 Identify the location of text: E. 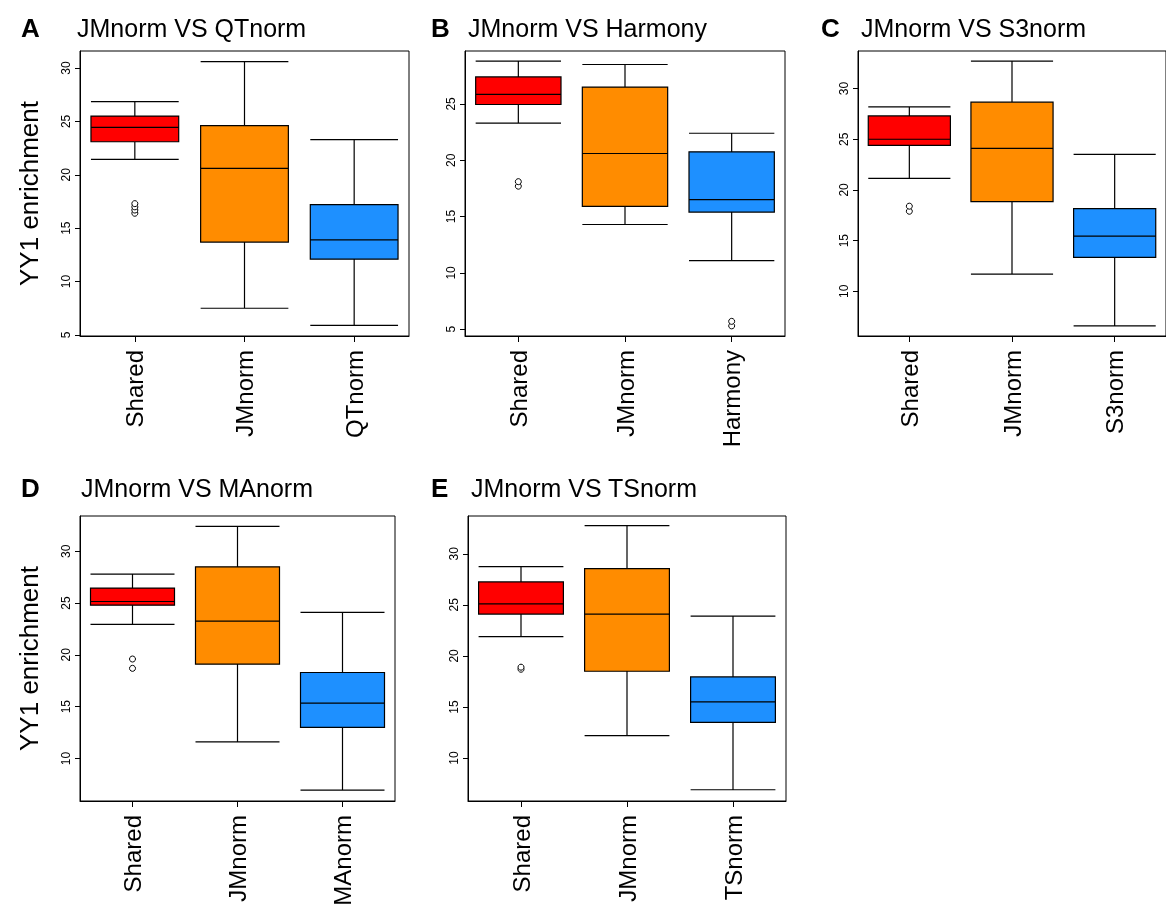
(440, 488).